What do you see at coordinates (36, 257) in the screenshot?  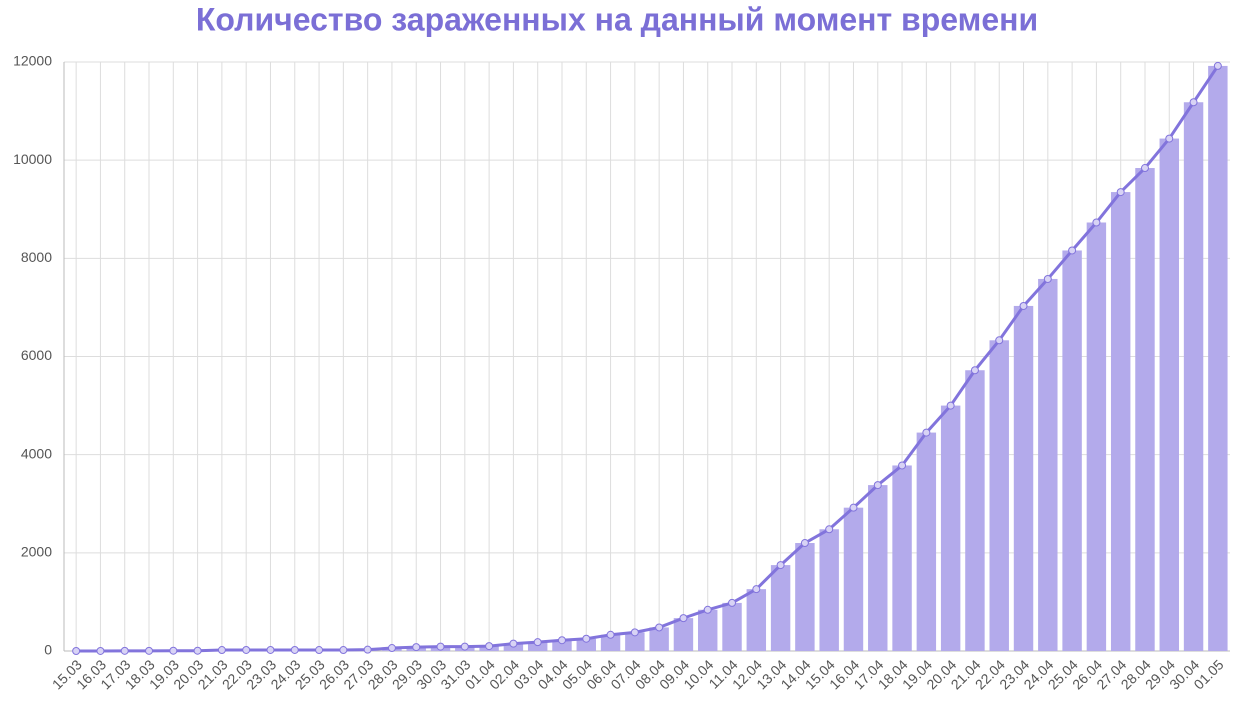 I see `y-tick-label: 8000` at bounding box center [36, 257].